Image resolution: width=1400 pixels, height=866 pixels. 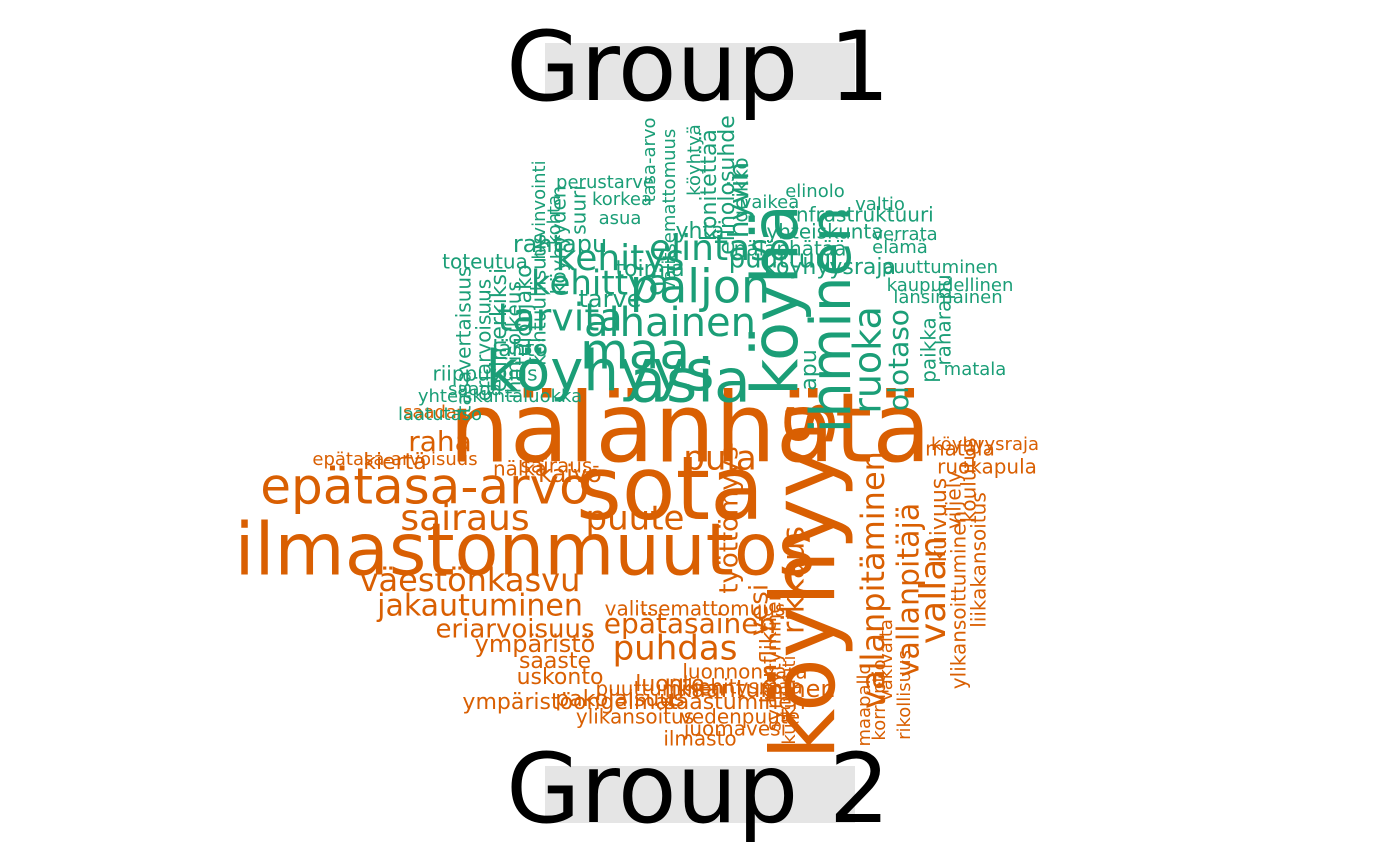 What do you see at coordinates (484, 340) in the screenshot?
I see `group-1-word: eriarvoisuus` at bounding box center [484, 340].